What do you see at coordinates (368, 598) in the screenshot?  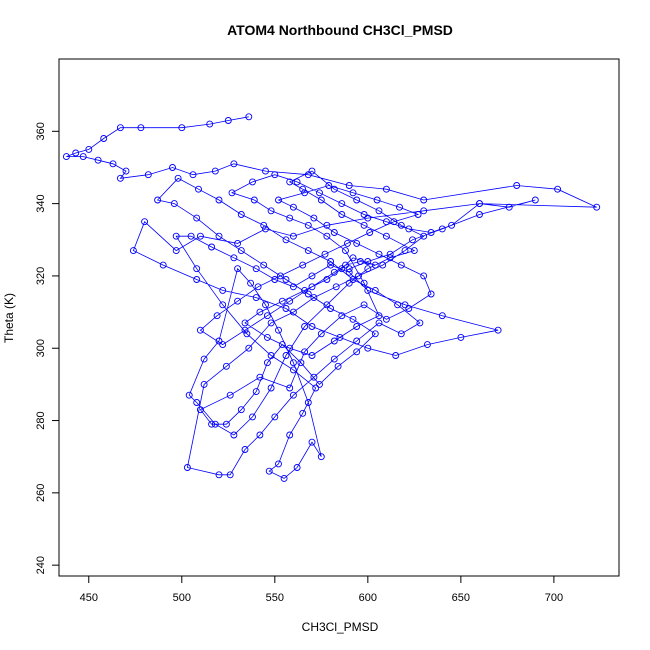 I see `x-tick-label: 600` at bounding box center [368, 598].